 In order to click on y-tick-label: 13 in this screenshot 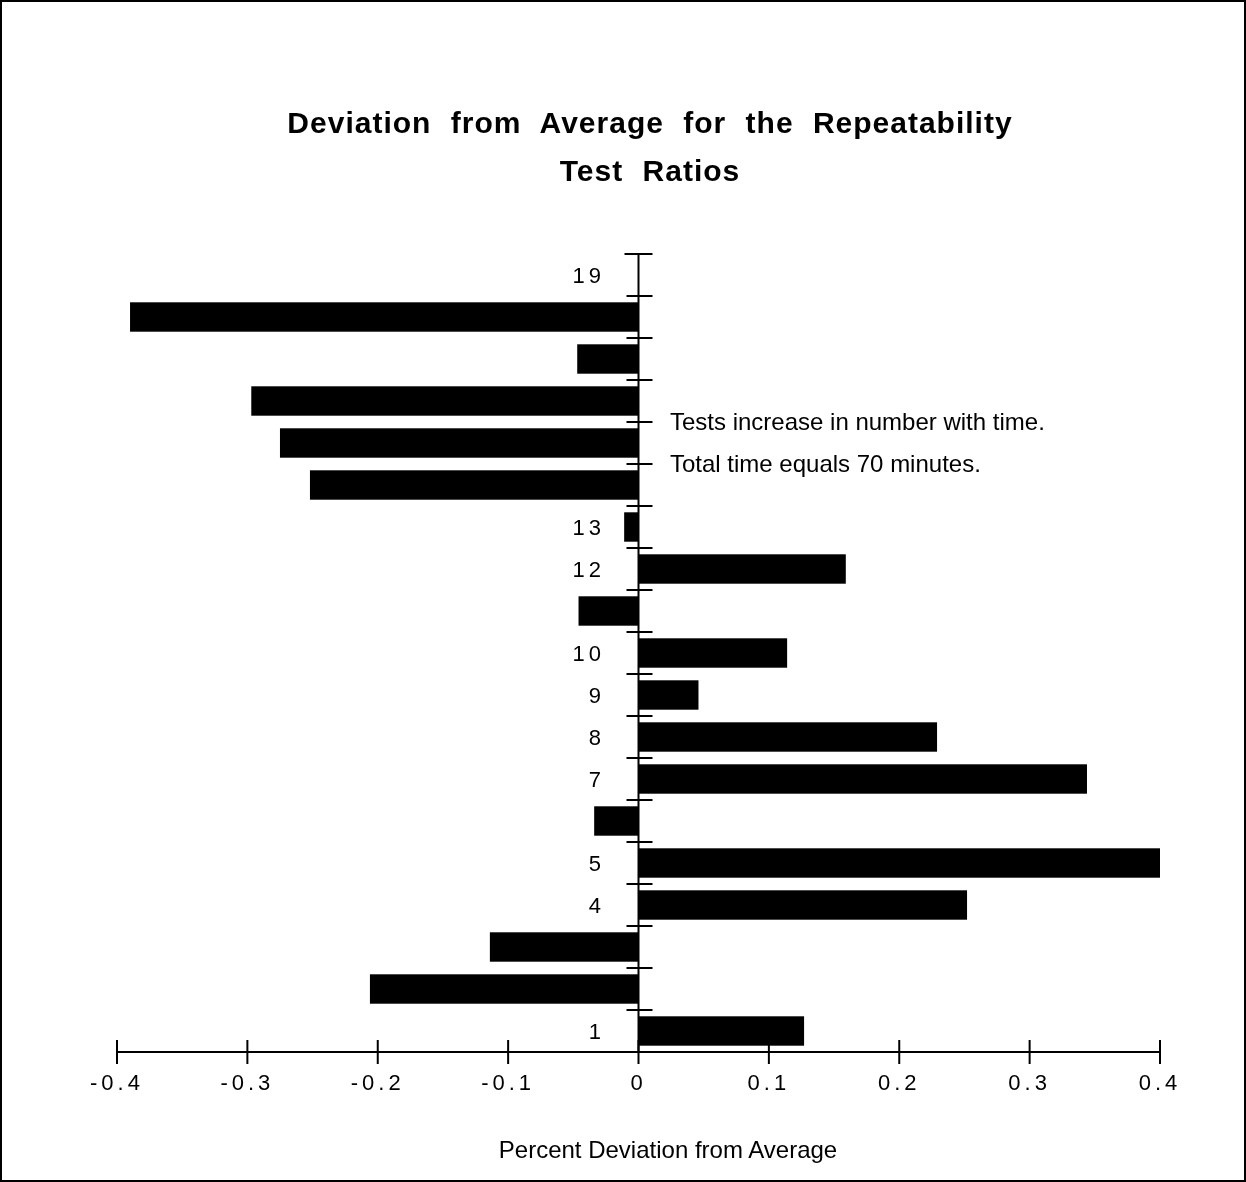, I will do `click(588, 527)`.